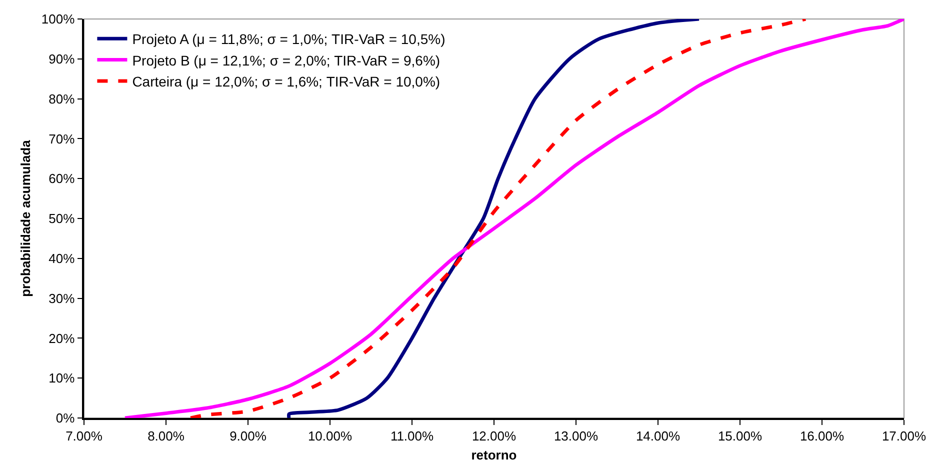 The image size is (938, 474). Describe the element at coordinates (62, 218) in the screenshot. I see `y-tick-label: 50%` at that location.